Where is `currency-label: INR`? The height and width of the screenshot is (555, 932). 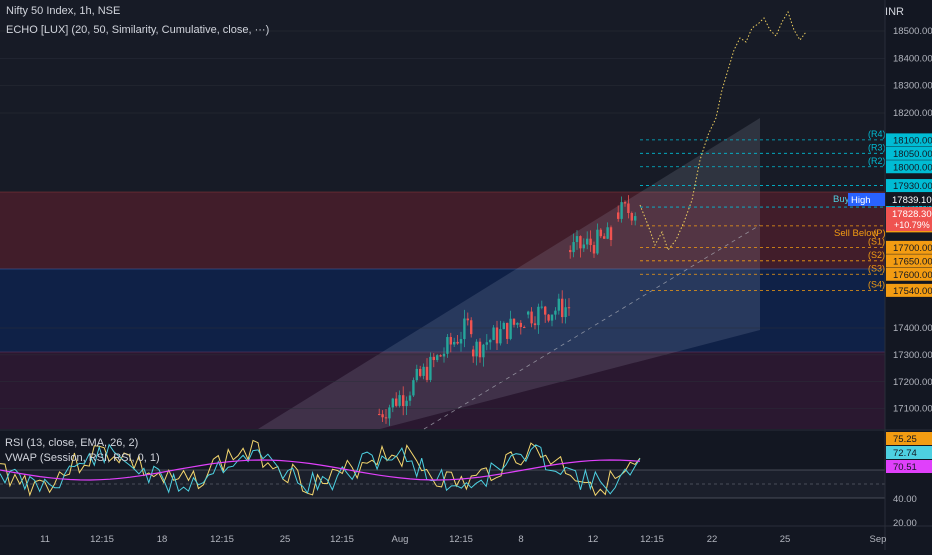
currency-label: INR is located at coordinates (894, 12).